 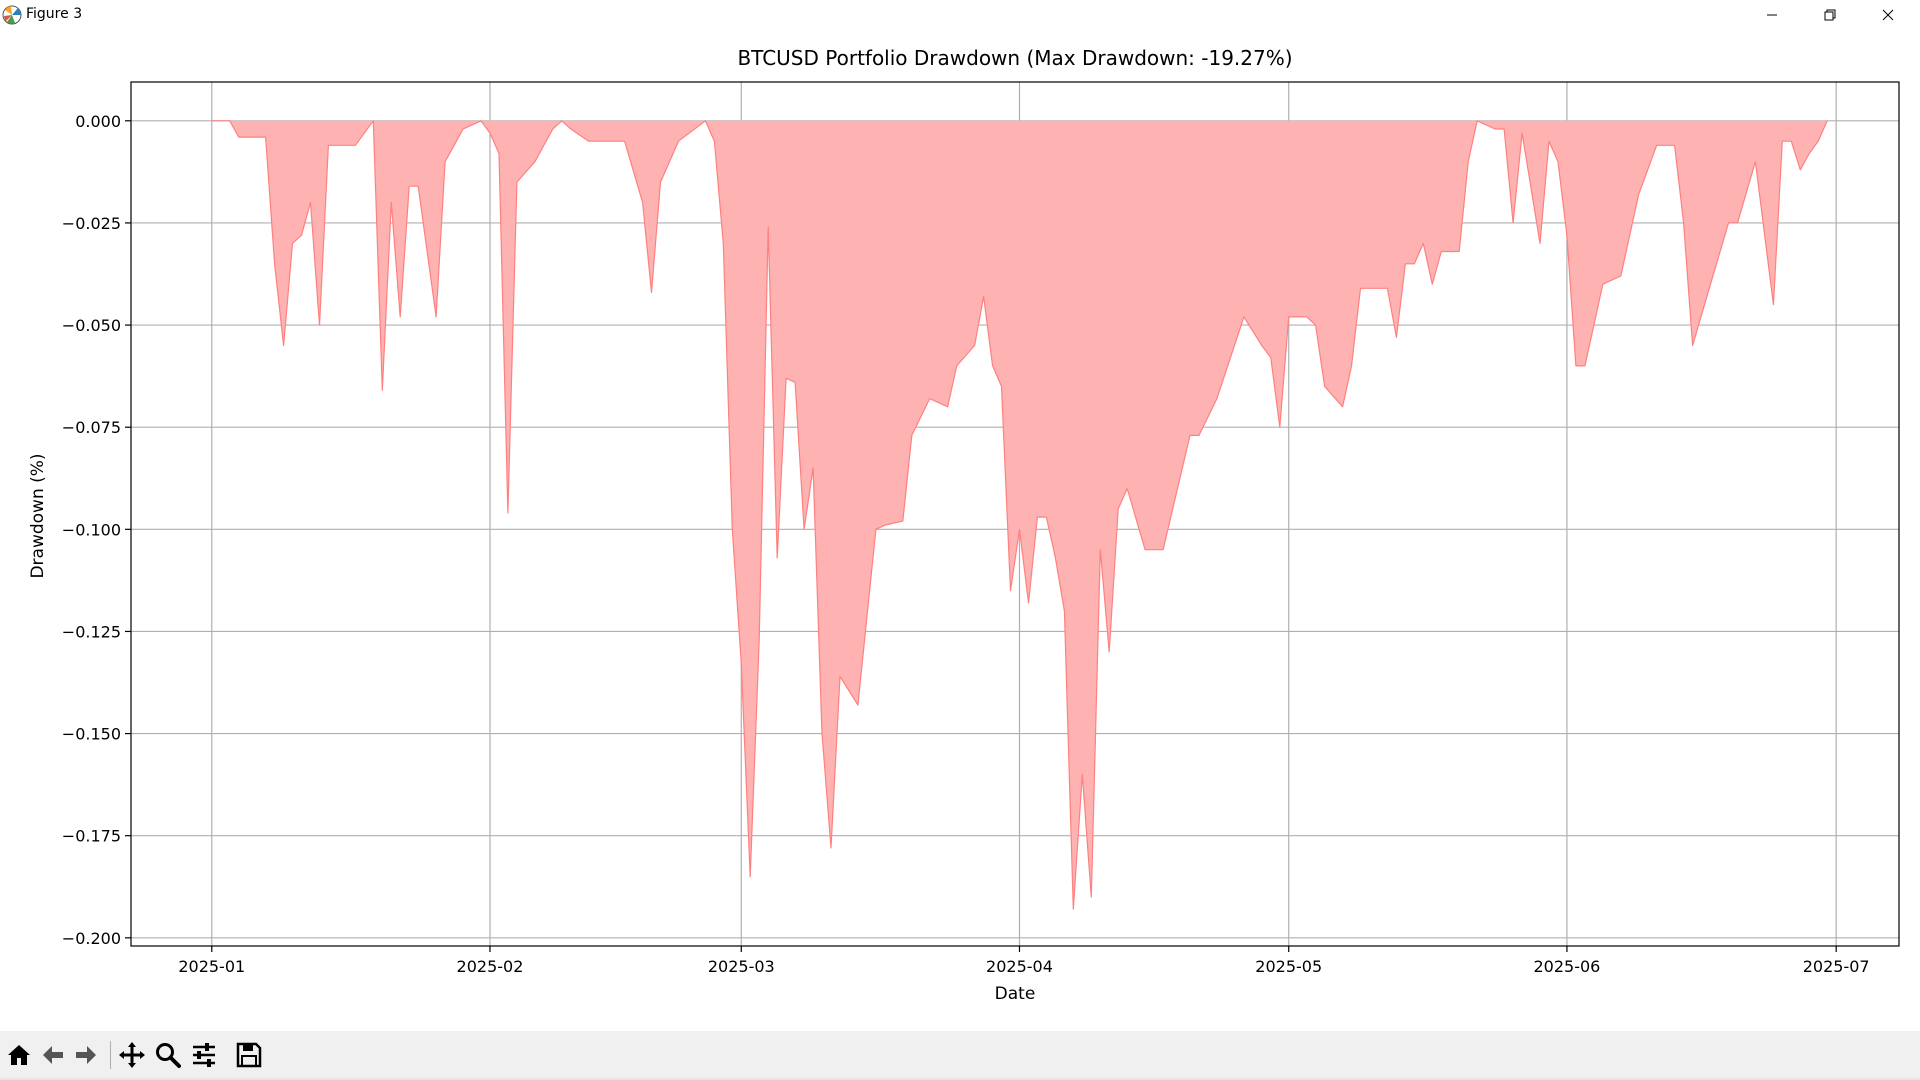 I want to click on y-tick-label: −0.200, so click(x=91, y=938).